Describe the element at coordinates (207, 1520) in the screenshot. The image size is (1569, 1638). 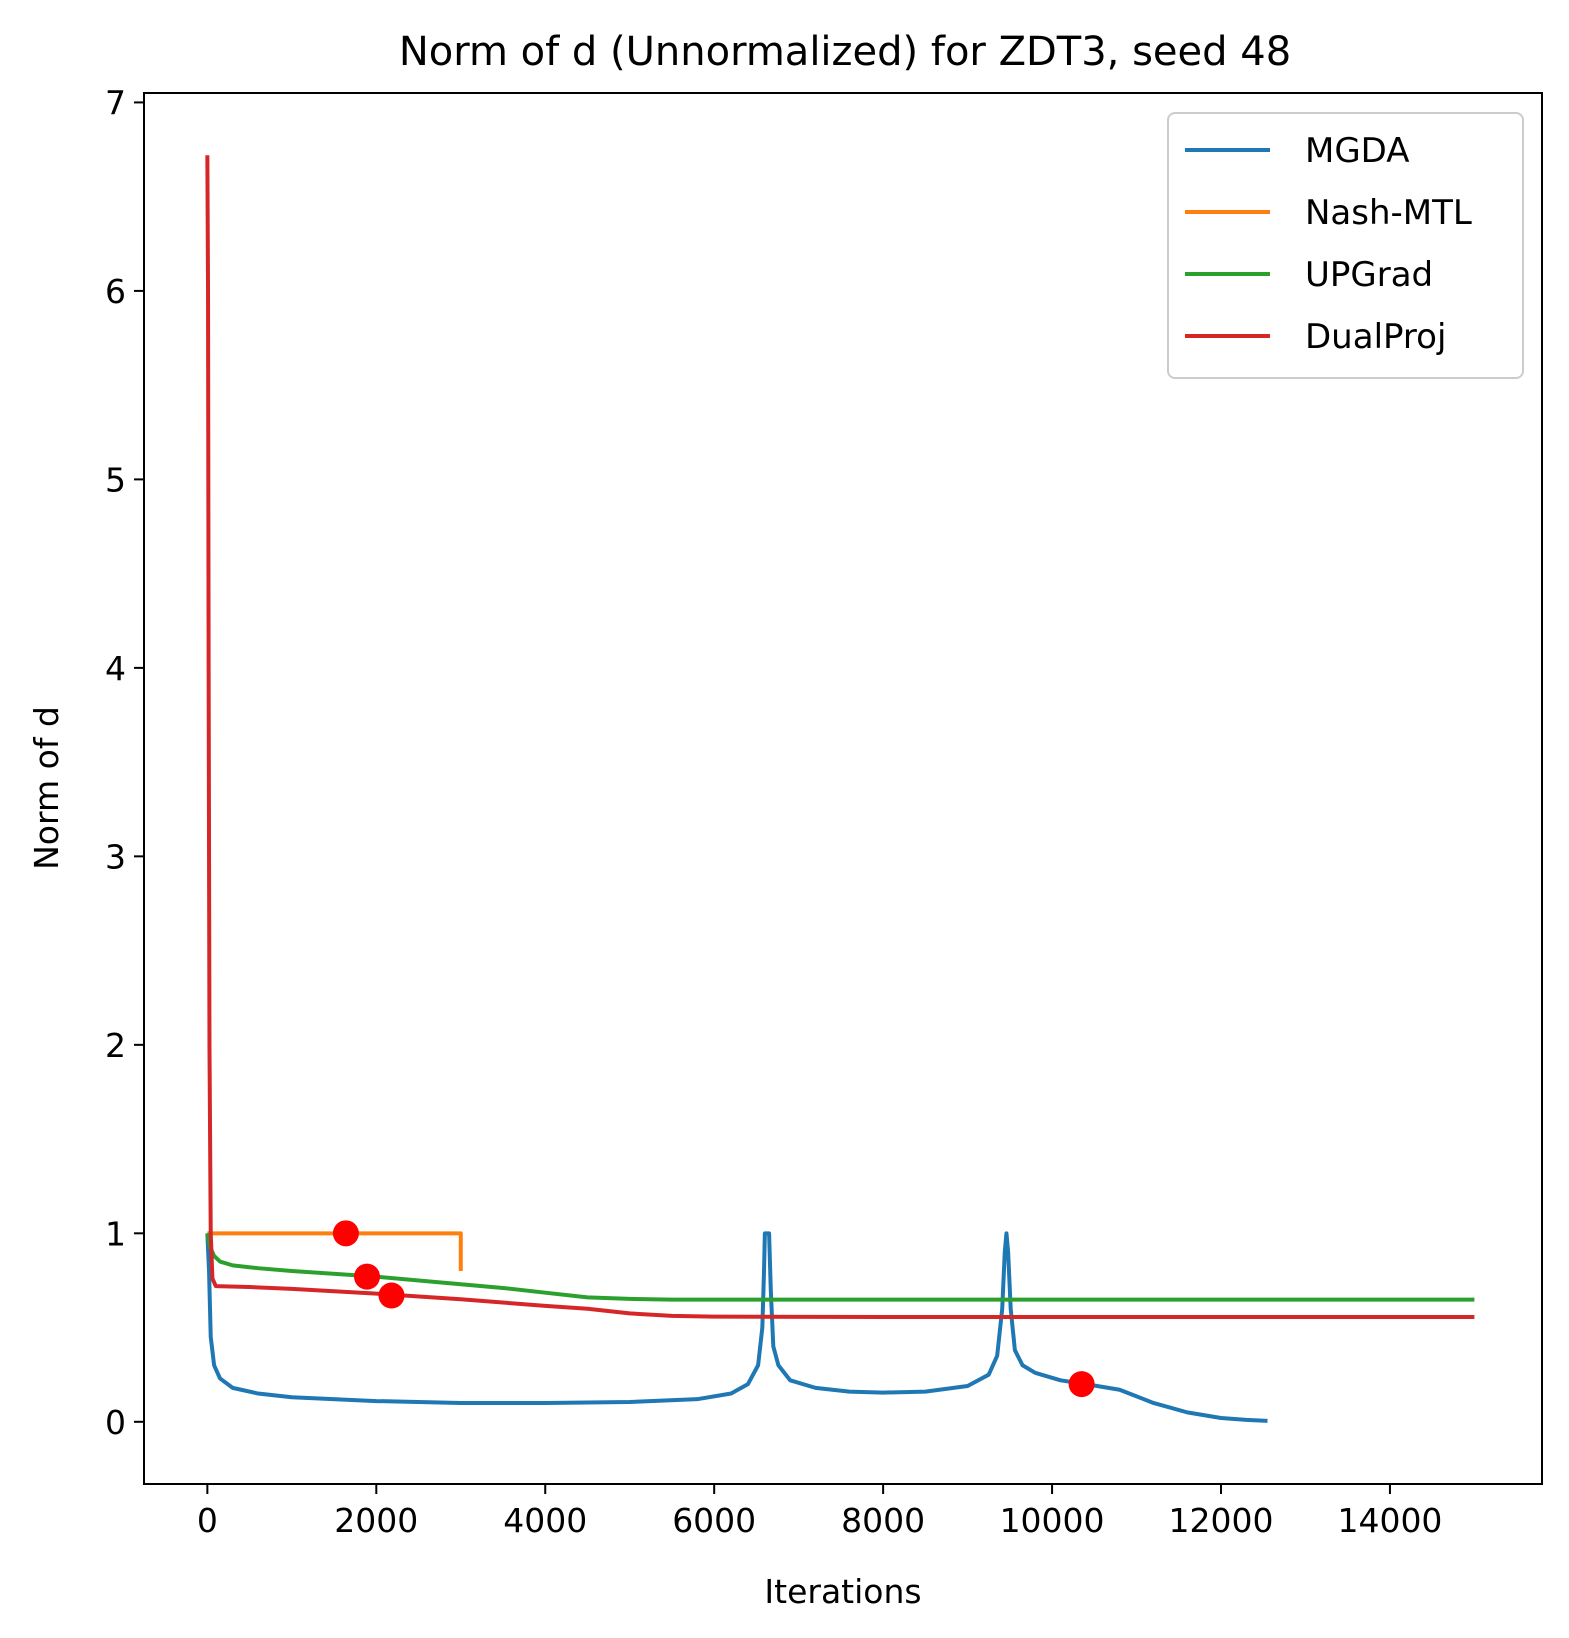
I see `x-tick-label: 0` at that location.